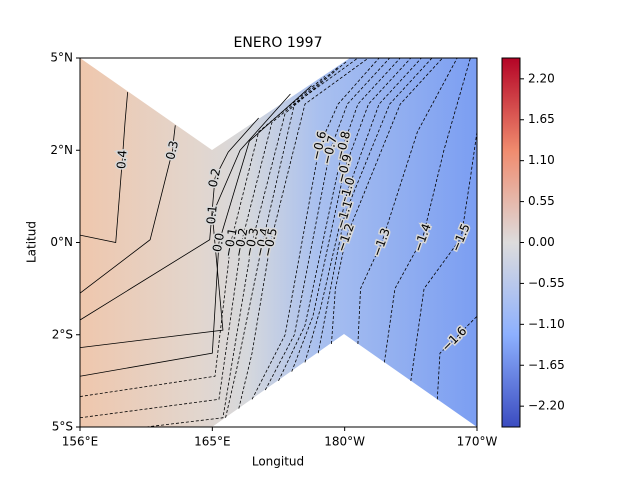  I want to click on x-tick-label: 165°E, so click(212, 442).